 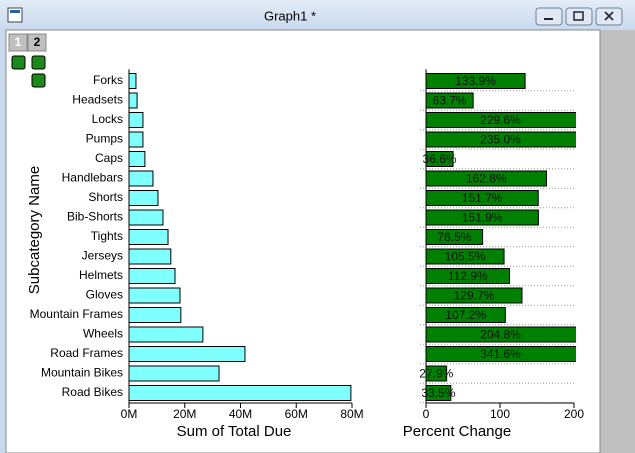 I want to click on value-label: 76.5%, so click(x=454, y=237).